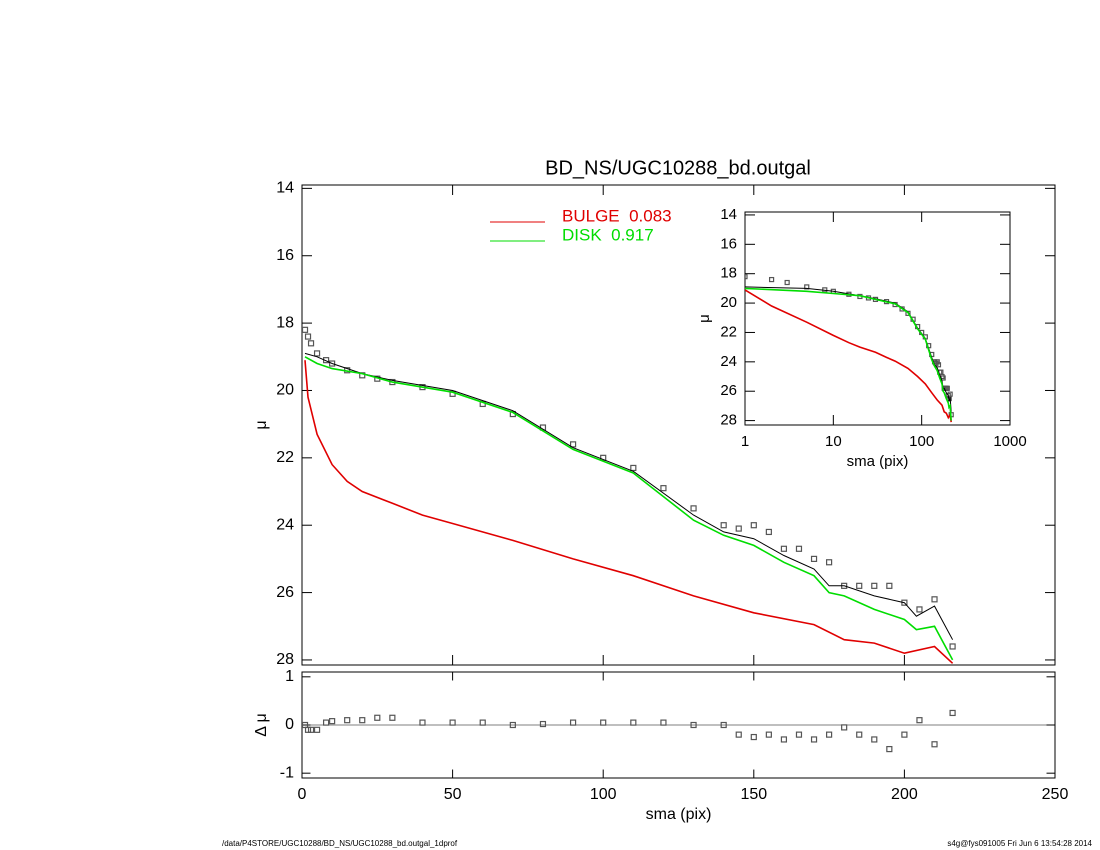  I want to click on x-tick-label: 1, so click(745, 441).